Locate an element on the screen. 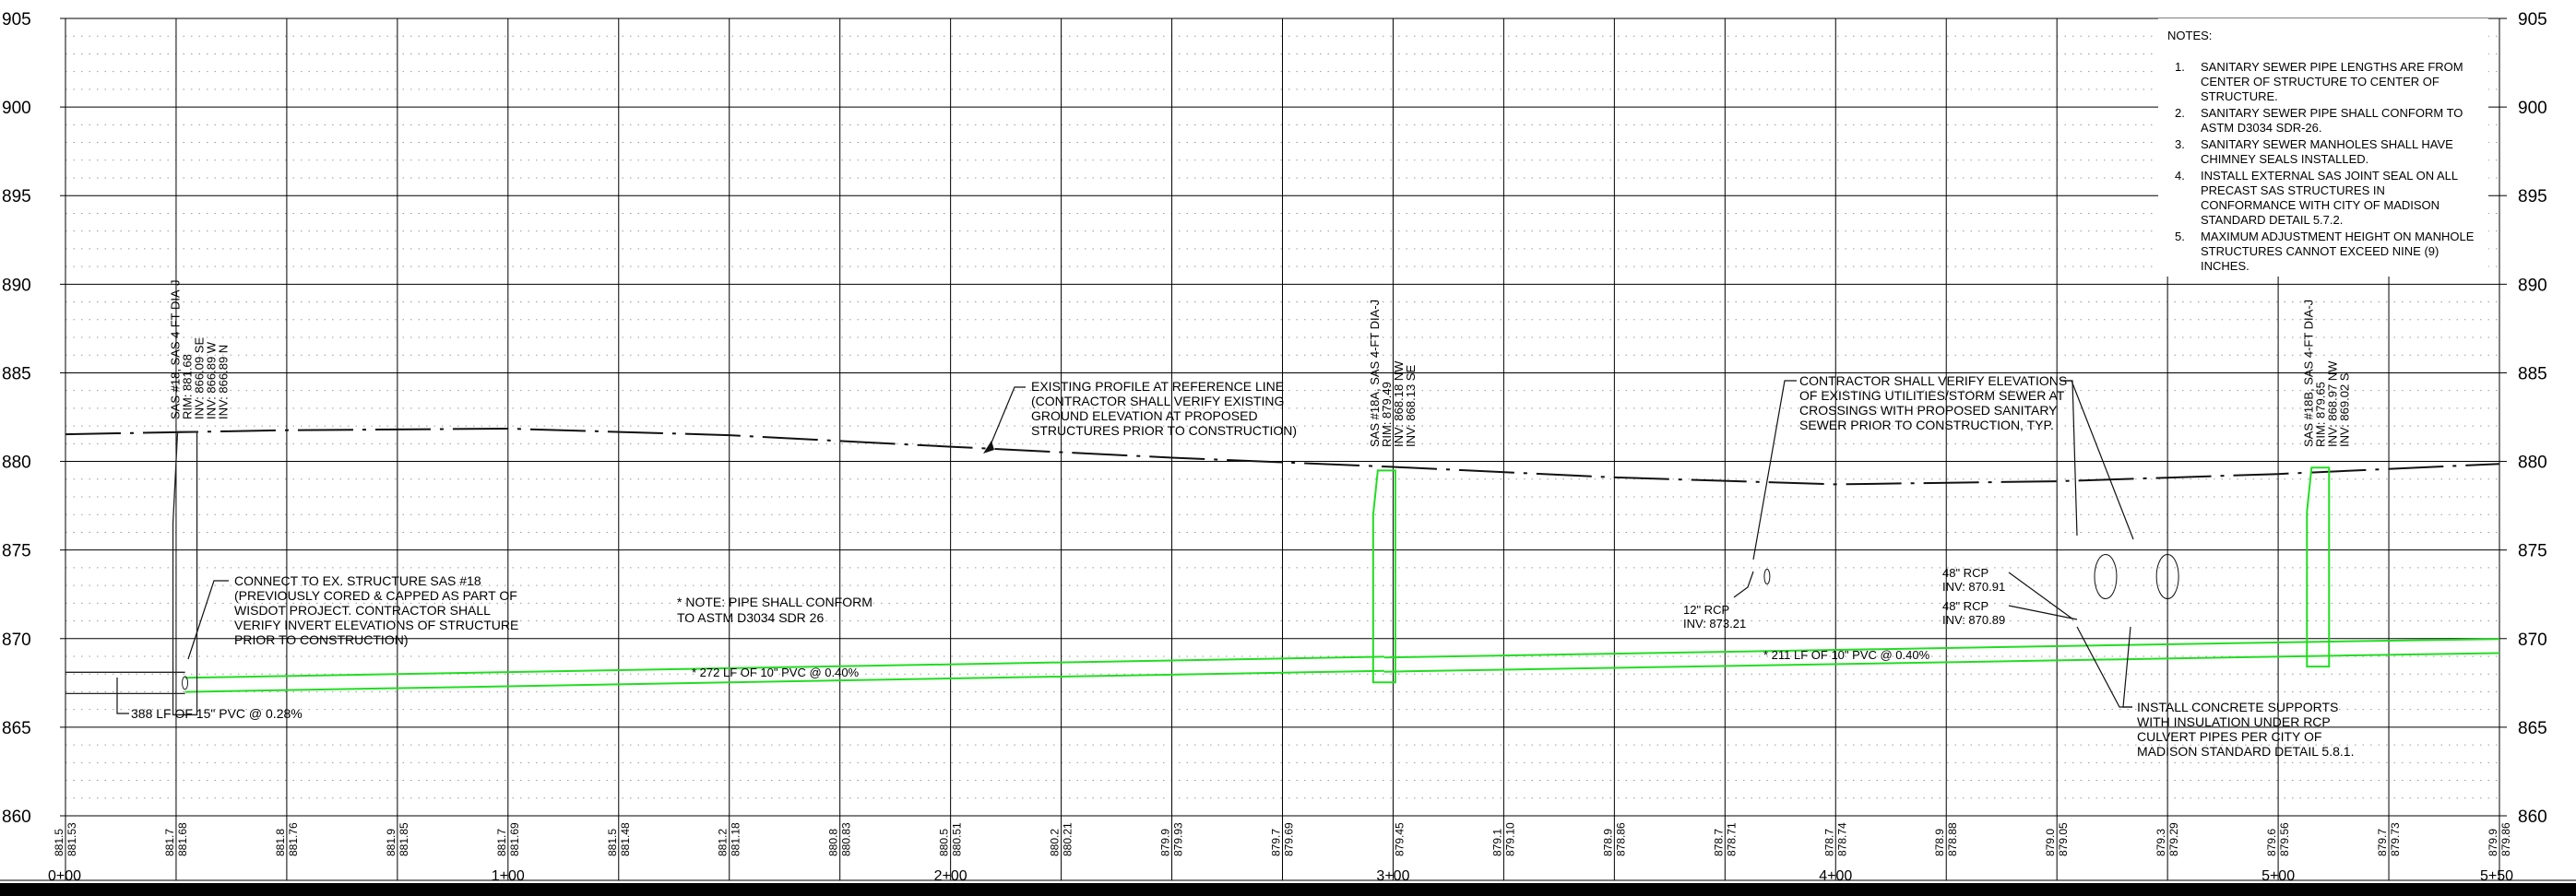 This screenshot has width=2576, height=896. note-number: 4. is located at coordinates (2180, 176).